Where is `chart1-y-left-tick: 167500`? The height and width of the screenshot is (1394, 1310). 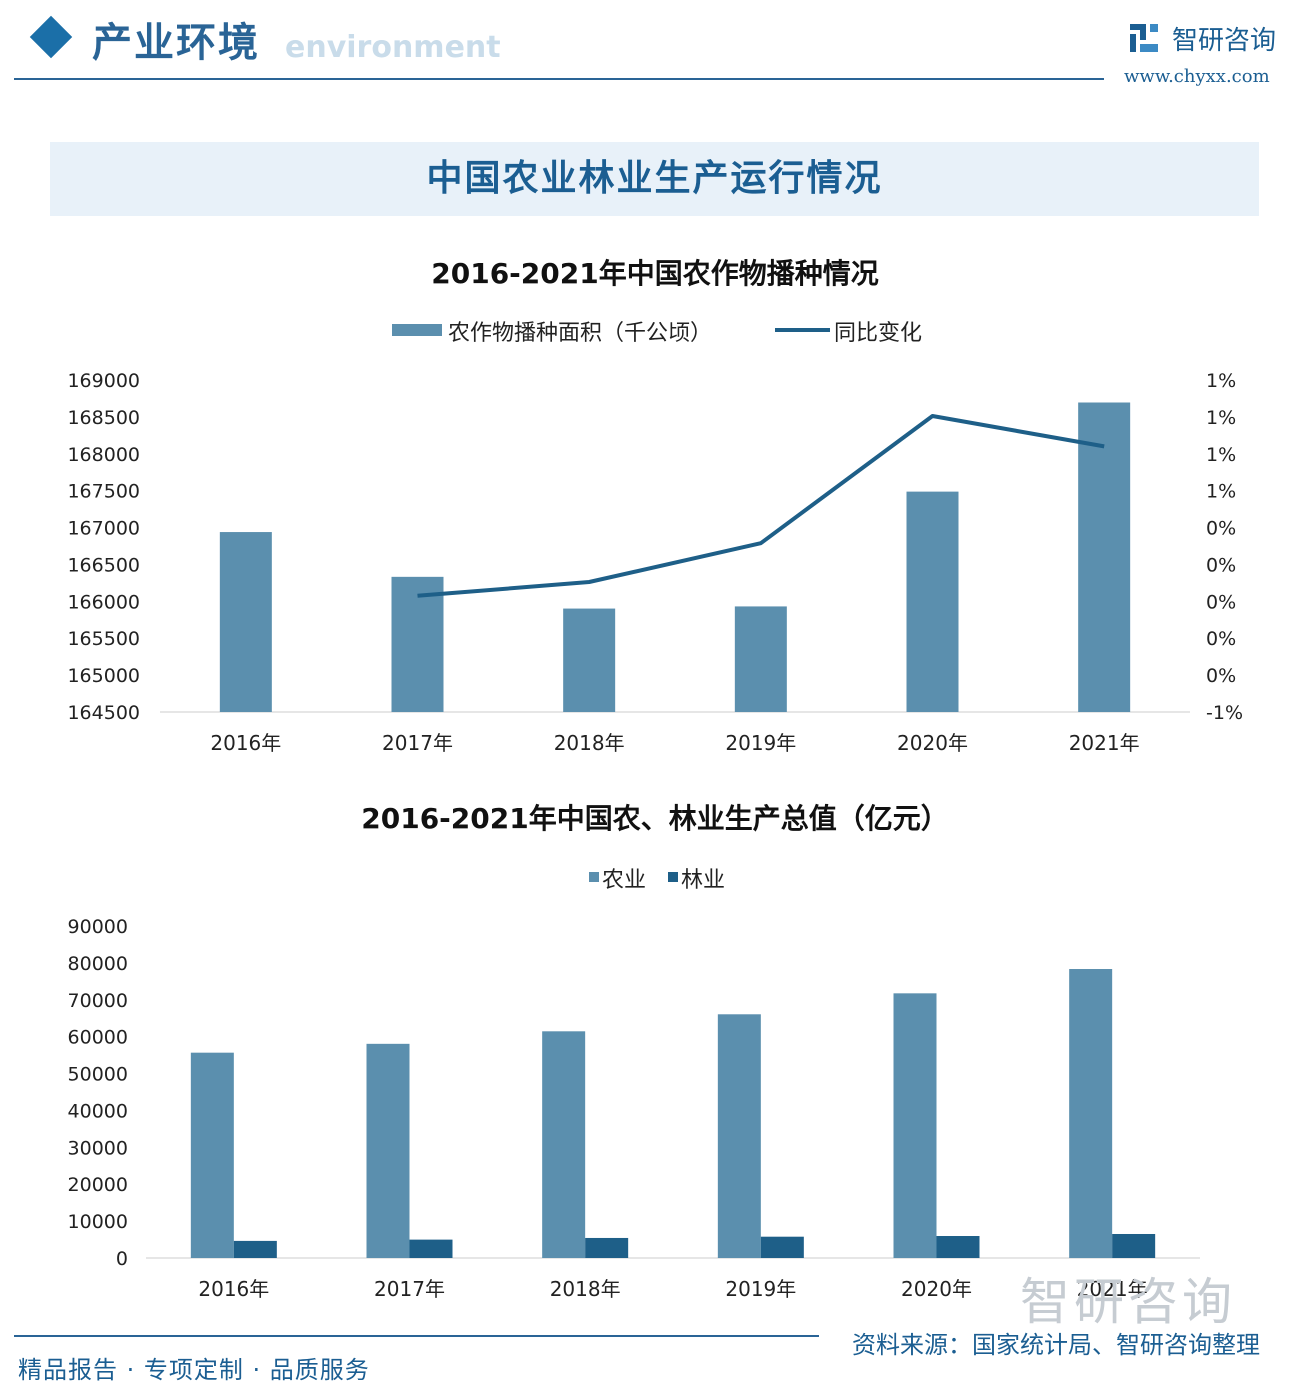
chart1-y-left-tick: 167500 is located at coordinates (103, 492).